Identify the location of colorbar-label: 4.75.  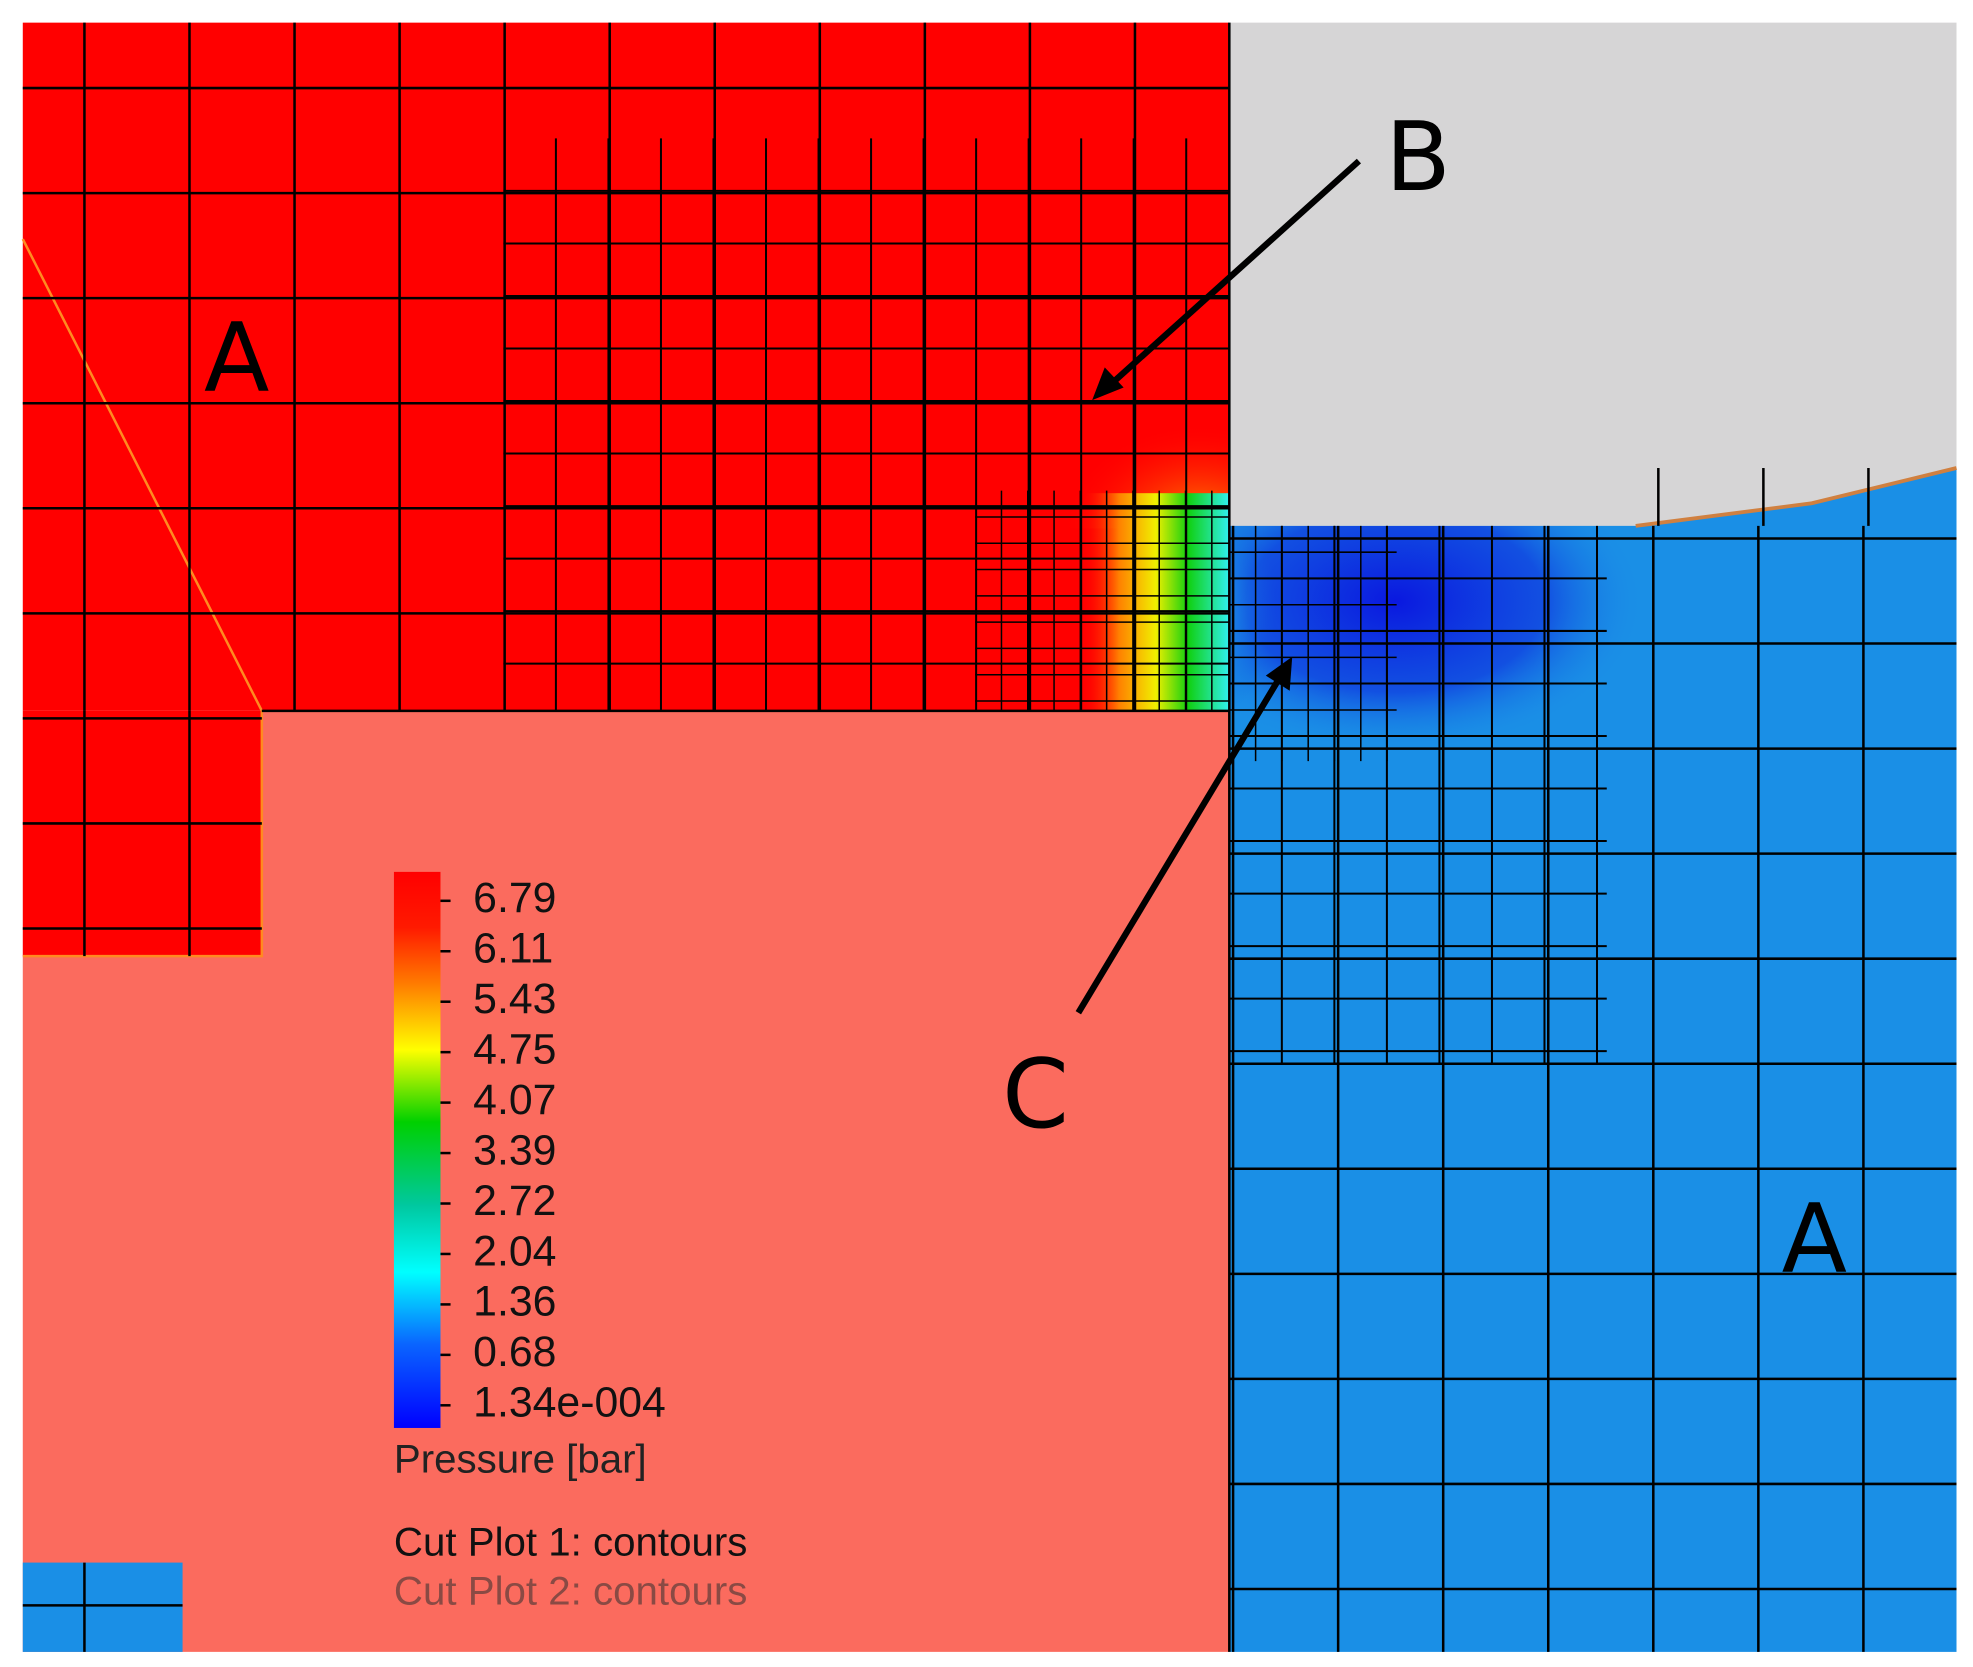
(514, 1049).